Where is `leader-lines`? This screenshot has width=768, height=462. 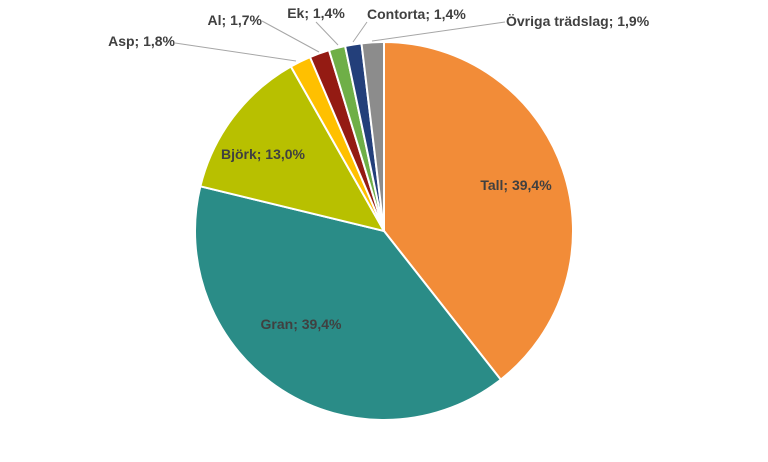 leader-lines is located at coordinates (340, 41).